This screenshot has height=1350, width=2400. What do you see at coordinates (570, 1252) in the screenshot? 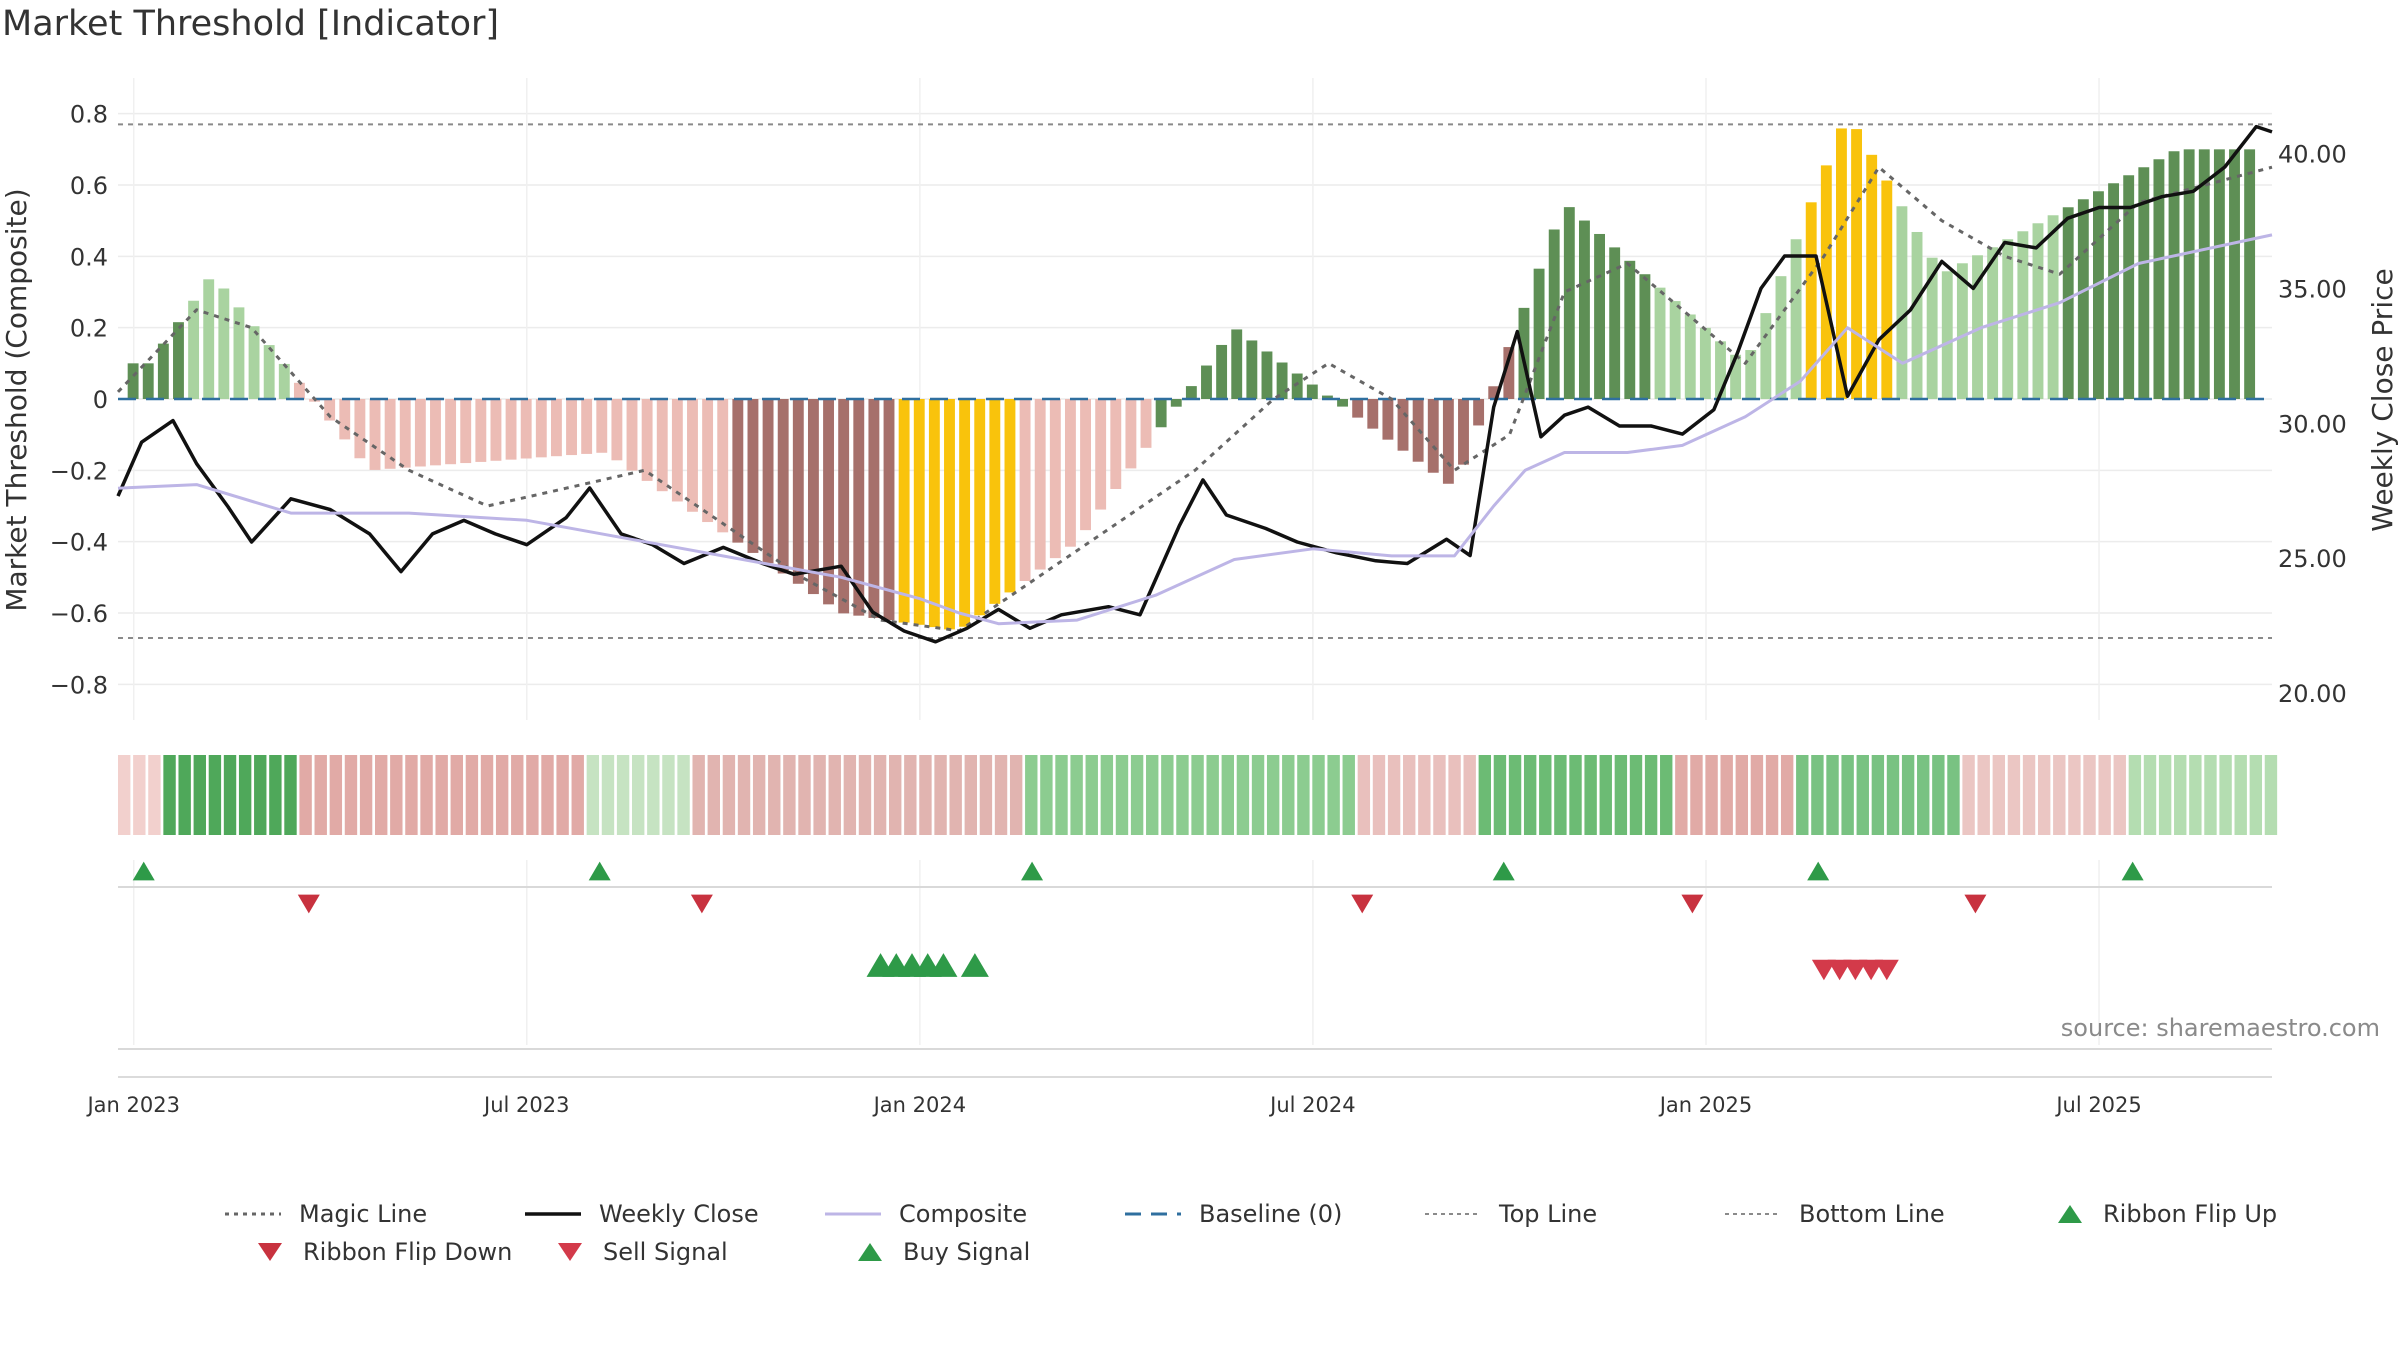
I see `triangle-down-icon` at bounding box center [570, 1252].